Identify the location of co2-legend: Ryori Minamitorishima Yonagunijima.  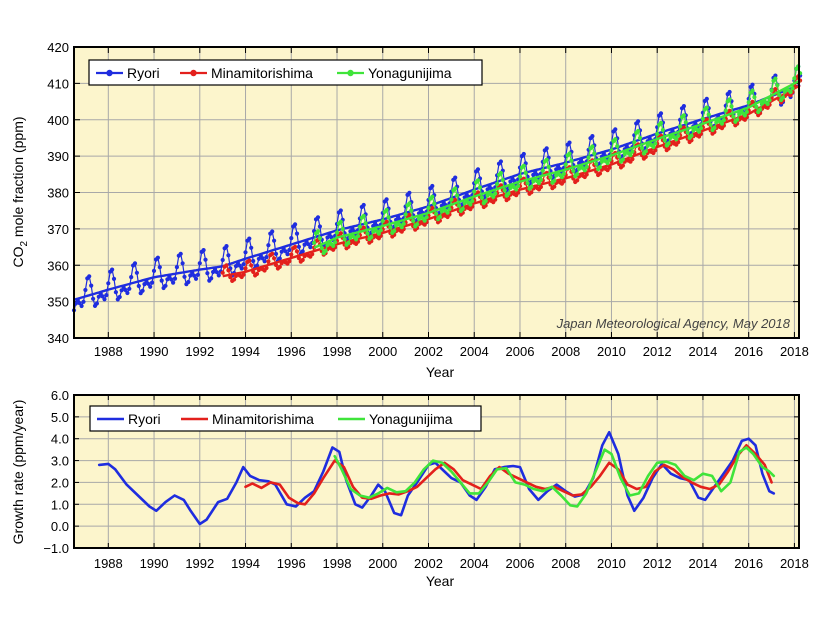
(285, 72).